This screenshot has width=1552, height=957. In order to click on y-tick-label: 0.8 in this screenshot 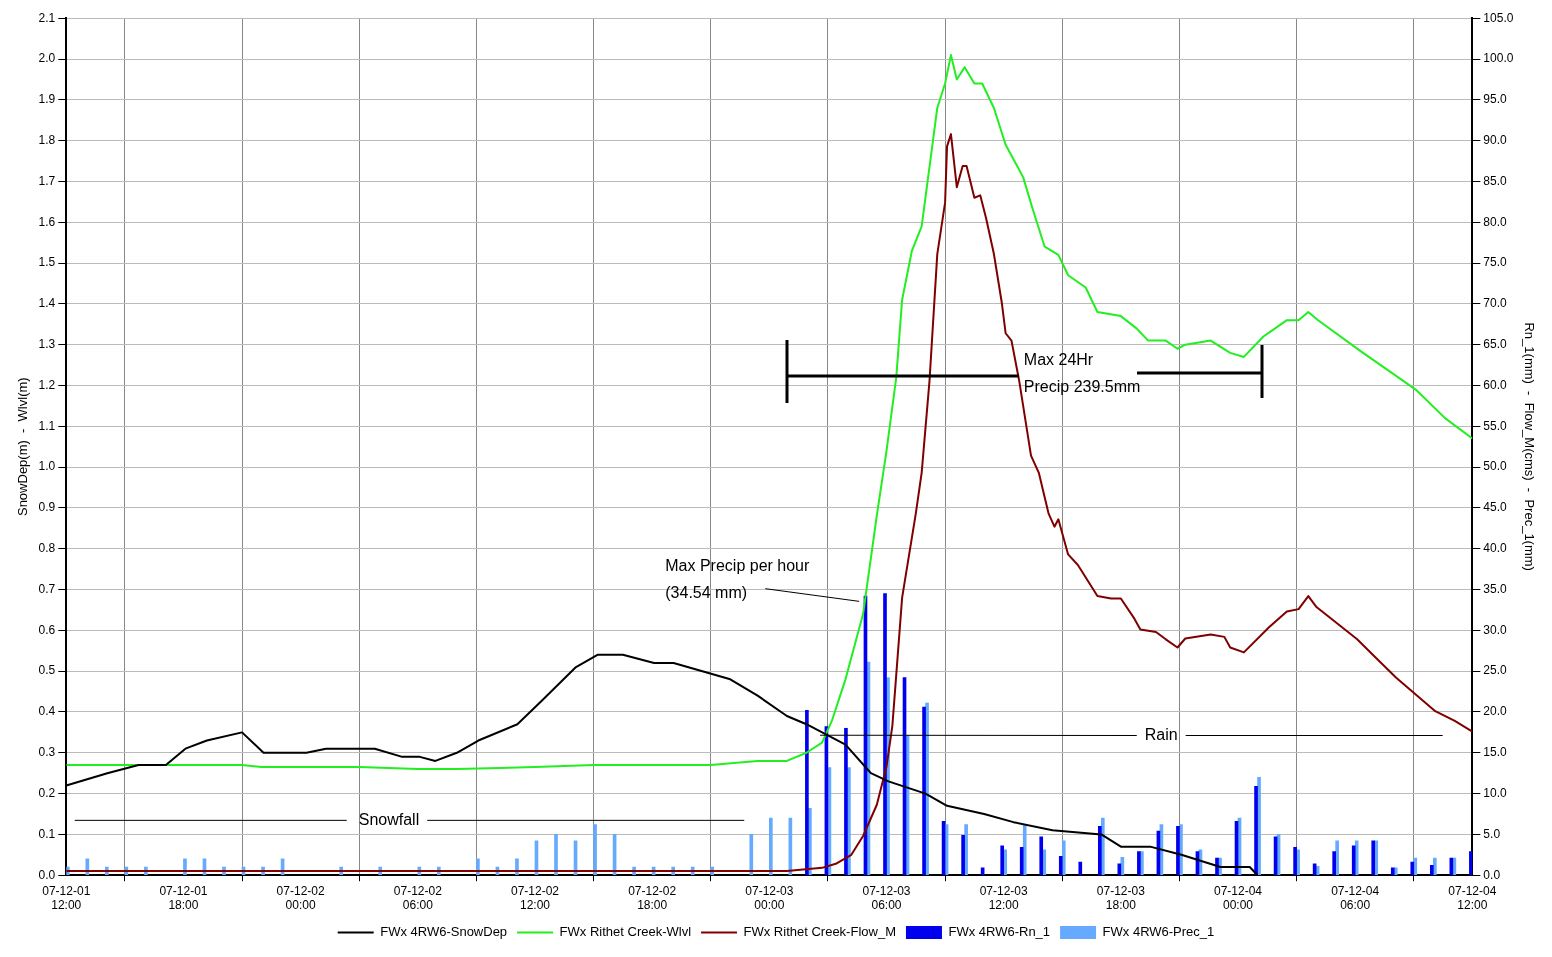, I will do `click(47, 548)`.